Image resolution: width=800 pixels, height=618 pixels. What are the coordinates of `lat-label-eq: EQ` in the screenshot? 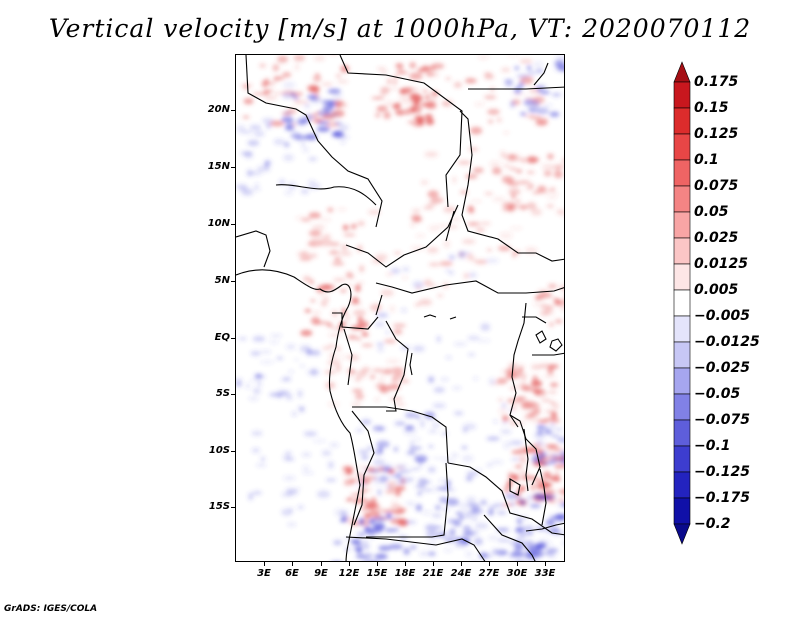 It's located at (222, 337).